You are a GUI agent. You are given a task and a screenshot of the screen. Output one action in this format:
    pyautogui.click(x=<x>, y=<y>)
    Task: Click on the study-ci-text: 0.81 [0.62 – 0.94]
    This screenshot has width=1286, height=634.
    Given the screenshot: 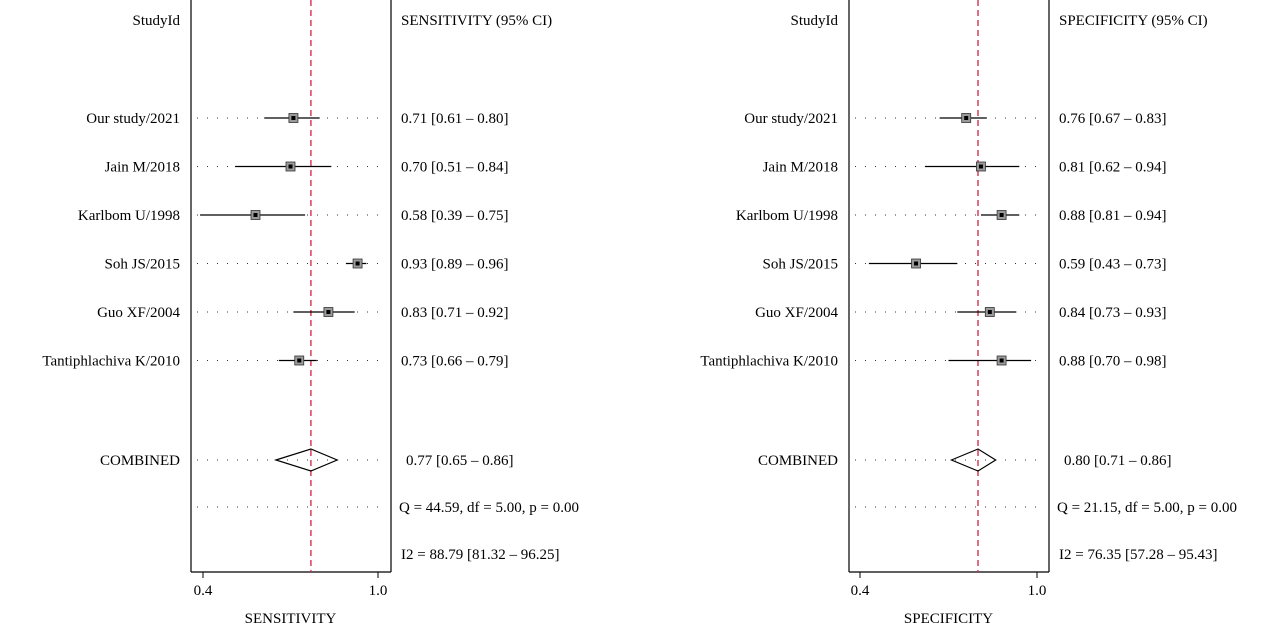 What is the action you would take?
    pyautogui.click(x=1113, y=168)
    